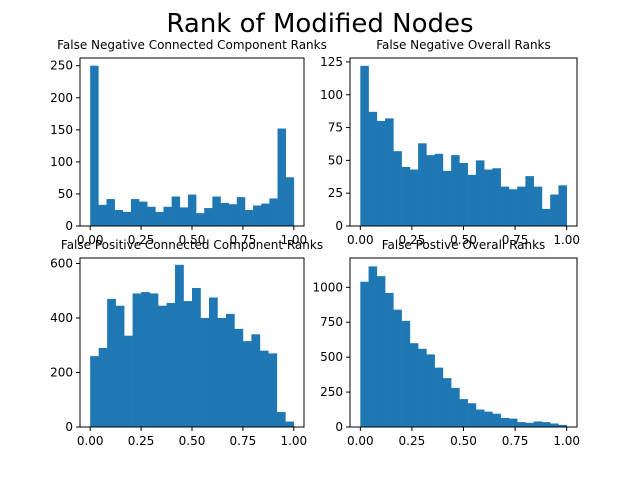  Describe the element at coordinates (331, 357) in the screenshot. I see `y-tick-label: 500` at that location.